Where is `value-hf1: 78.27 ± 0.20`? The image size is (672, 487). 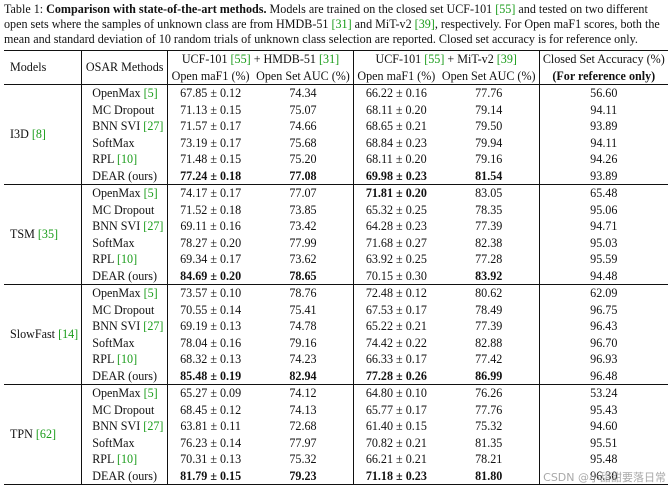
value-hf1: 78.27 ± 0.20 is located at coordinates (210, 242).